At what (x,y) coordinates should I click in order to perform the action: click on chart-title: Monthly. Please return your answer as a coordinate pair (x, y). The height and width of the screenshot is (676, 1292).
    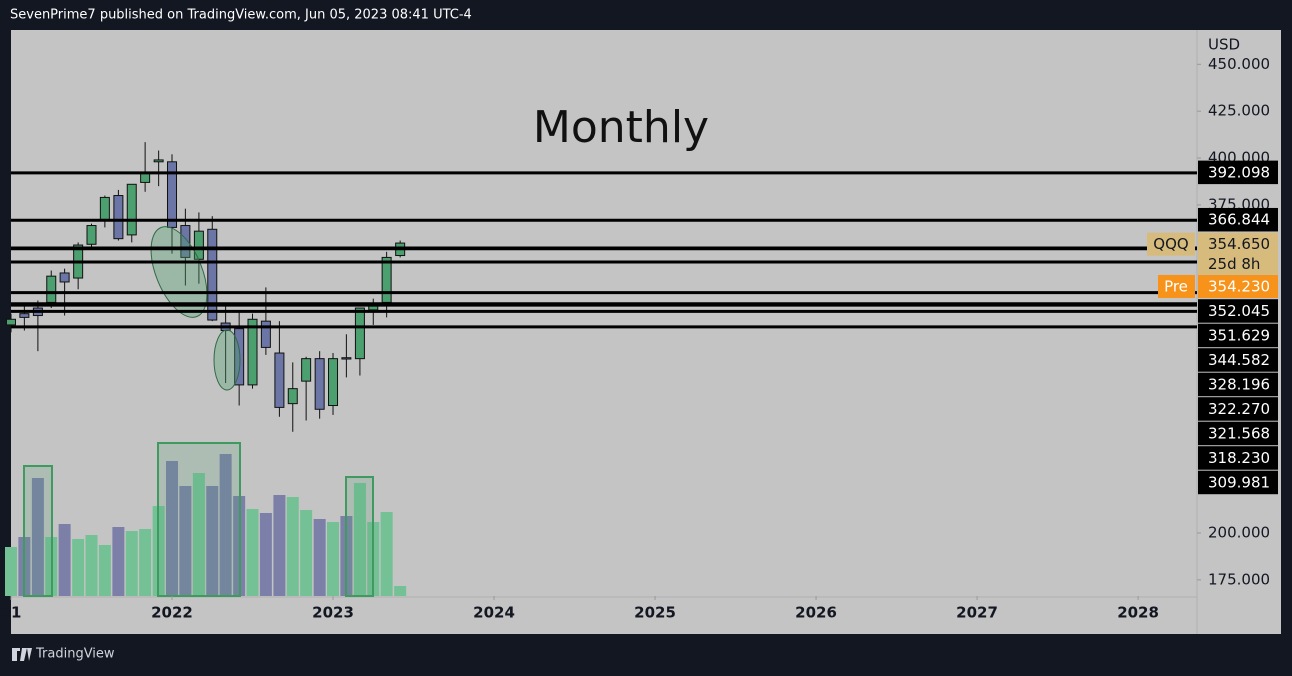
    Looking at the image, I should click on (621, 127).